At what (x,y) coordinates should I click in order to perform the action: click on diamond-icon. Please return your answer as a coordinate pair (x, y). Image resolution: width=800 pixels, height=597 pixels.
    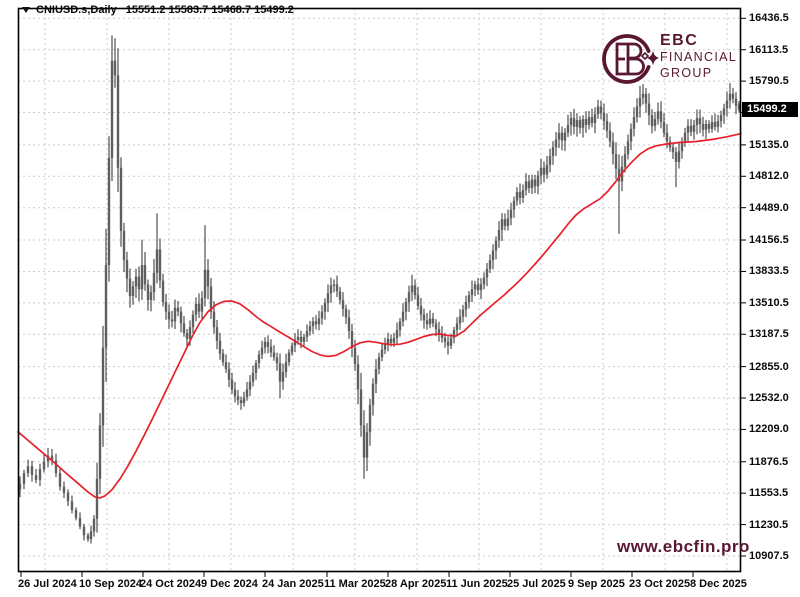
    Looking at the image, I should click on (645, 56).